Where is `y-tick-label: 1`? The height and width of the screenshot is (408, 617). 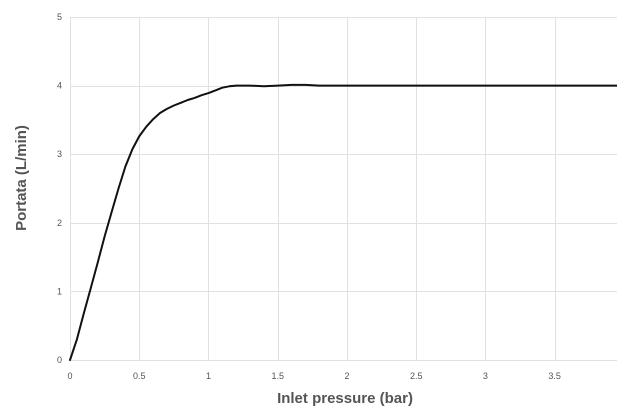
y-tick-label: 1 is located at coordinates (59, 291).